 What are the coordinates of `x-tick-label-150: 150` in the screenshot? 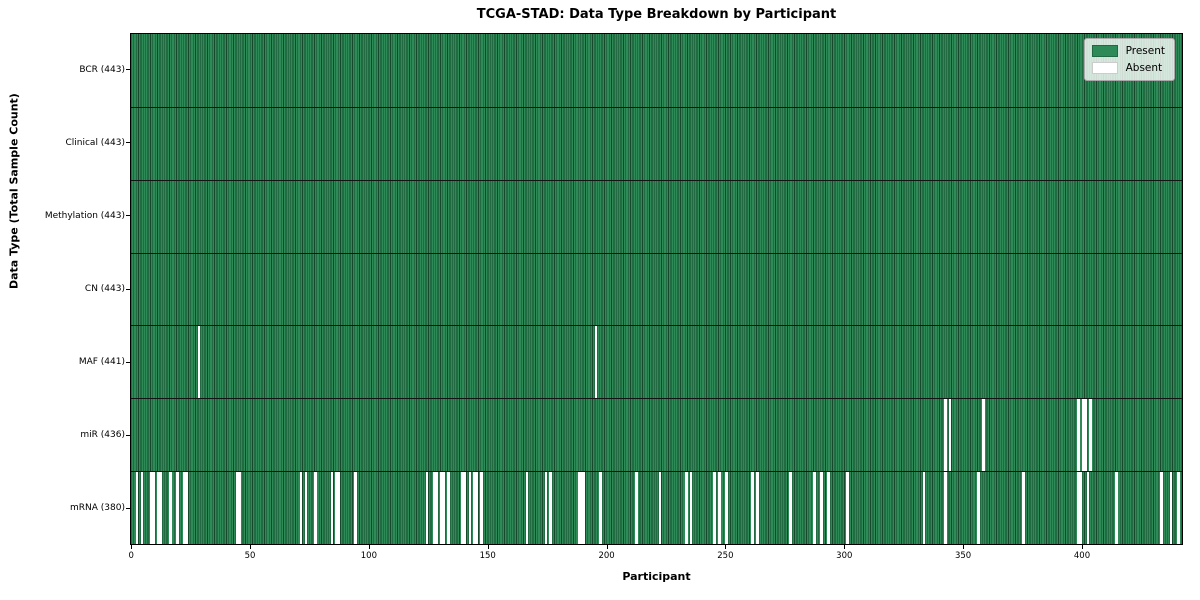 It's located at (487, 556).